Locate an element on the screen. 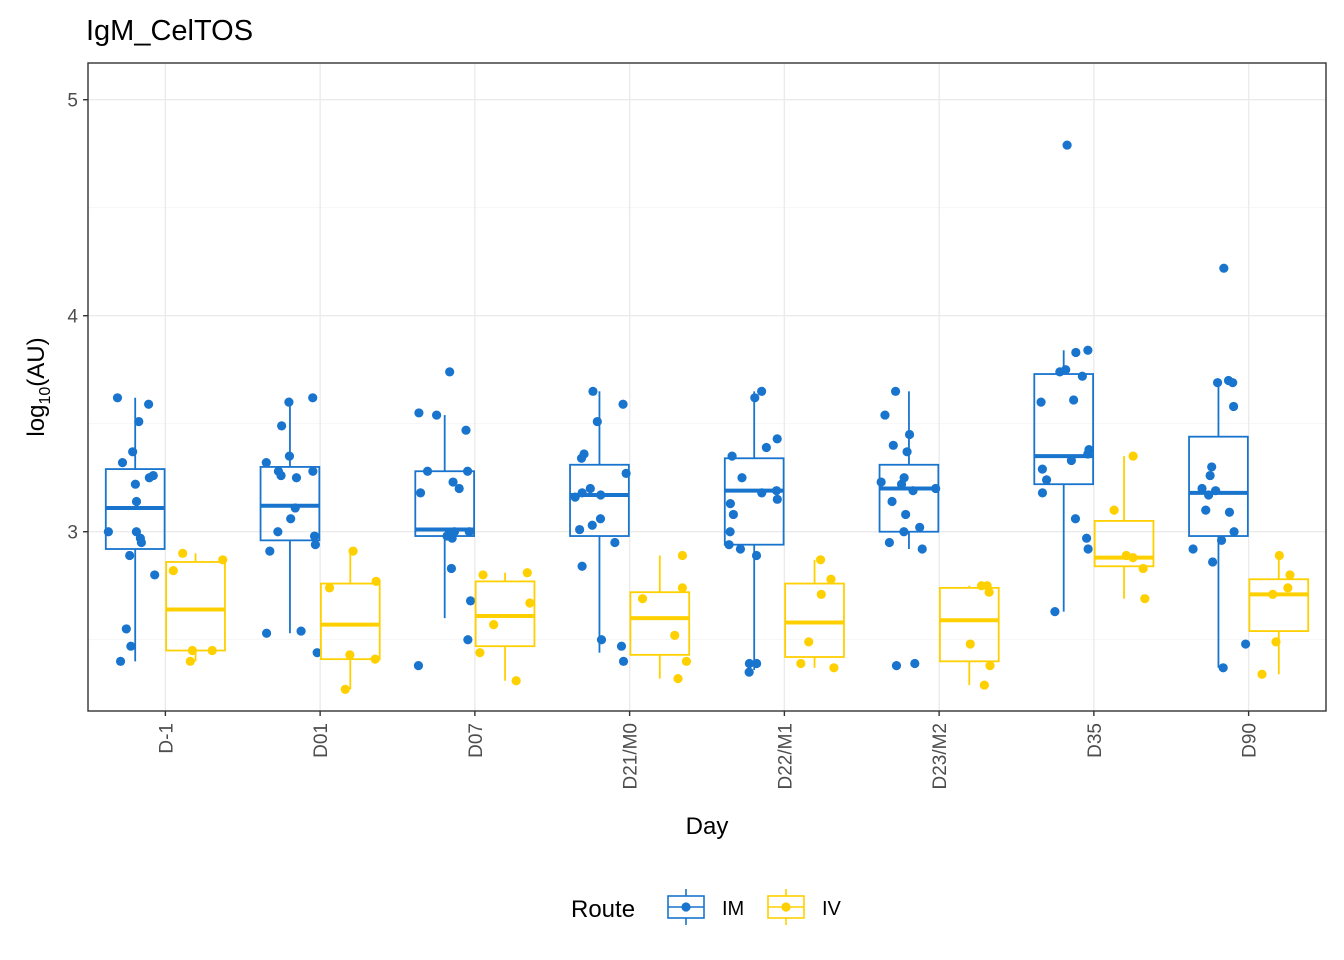 The width and height of the screenshot is (1344, 960). x-tick-label: D21/M0 is located at coordinates (631, 756).